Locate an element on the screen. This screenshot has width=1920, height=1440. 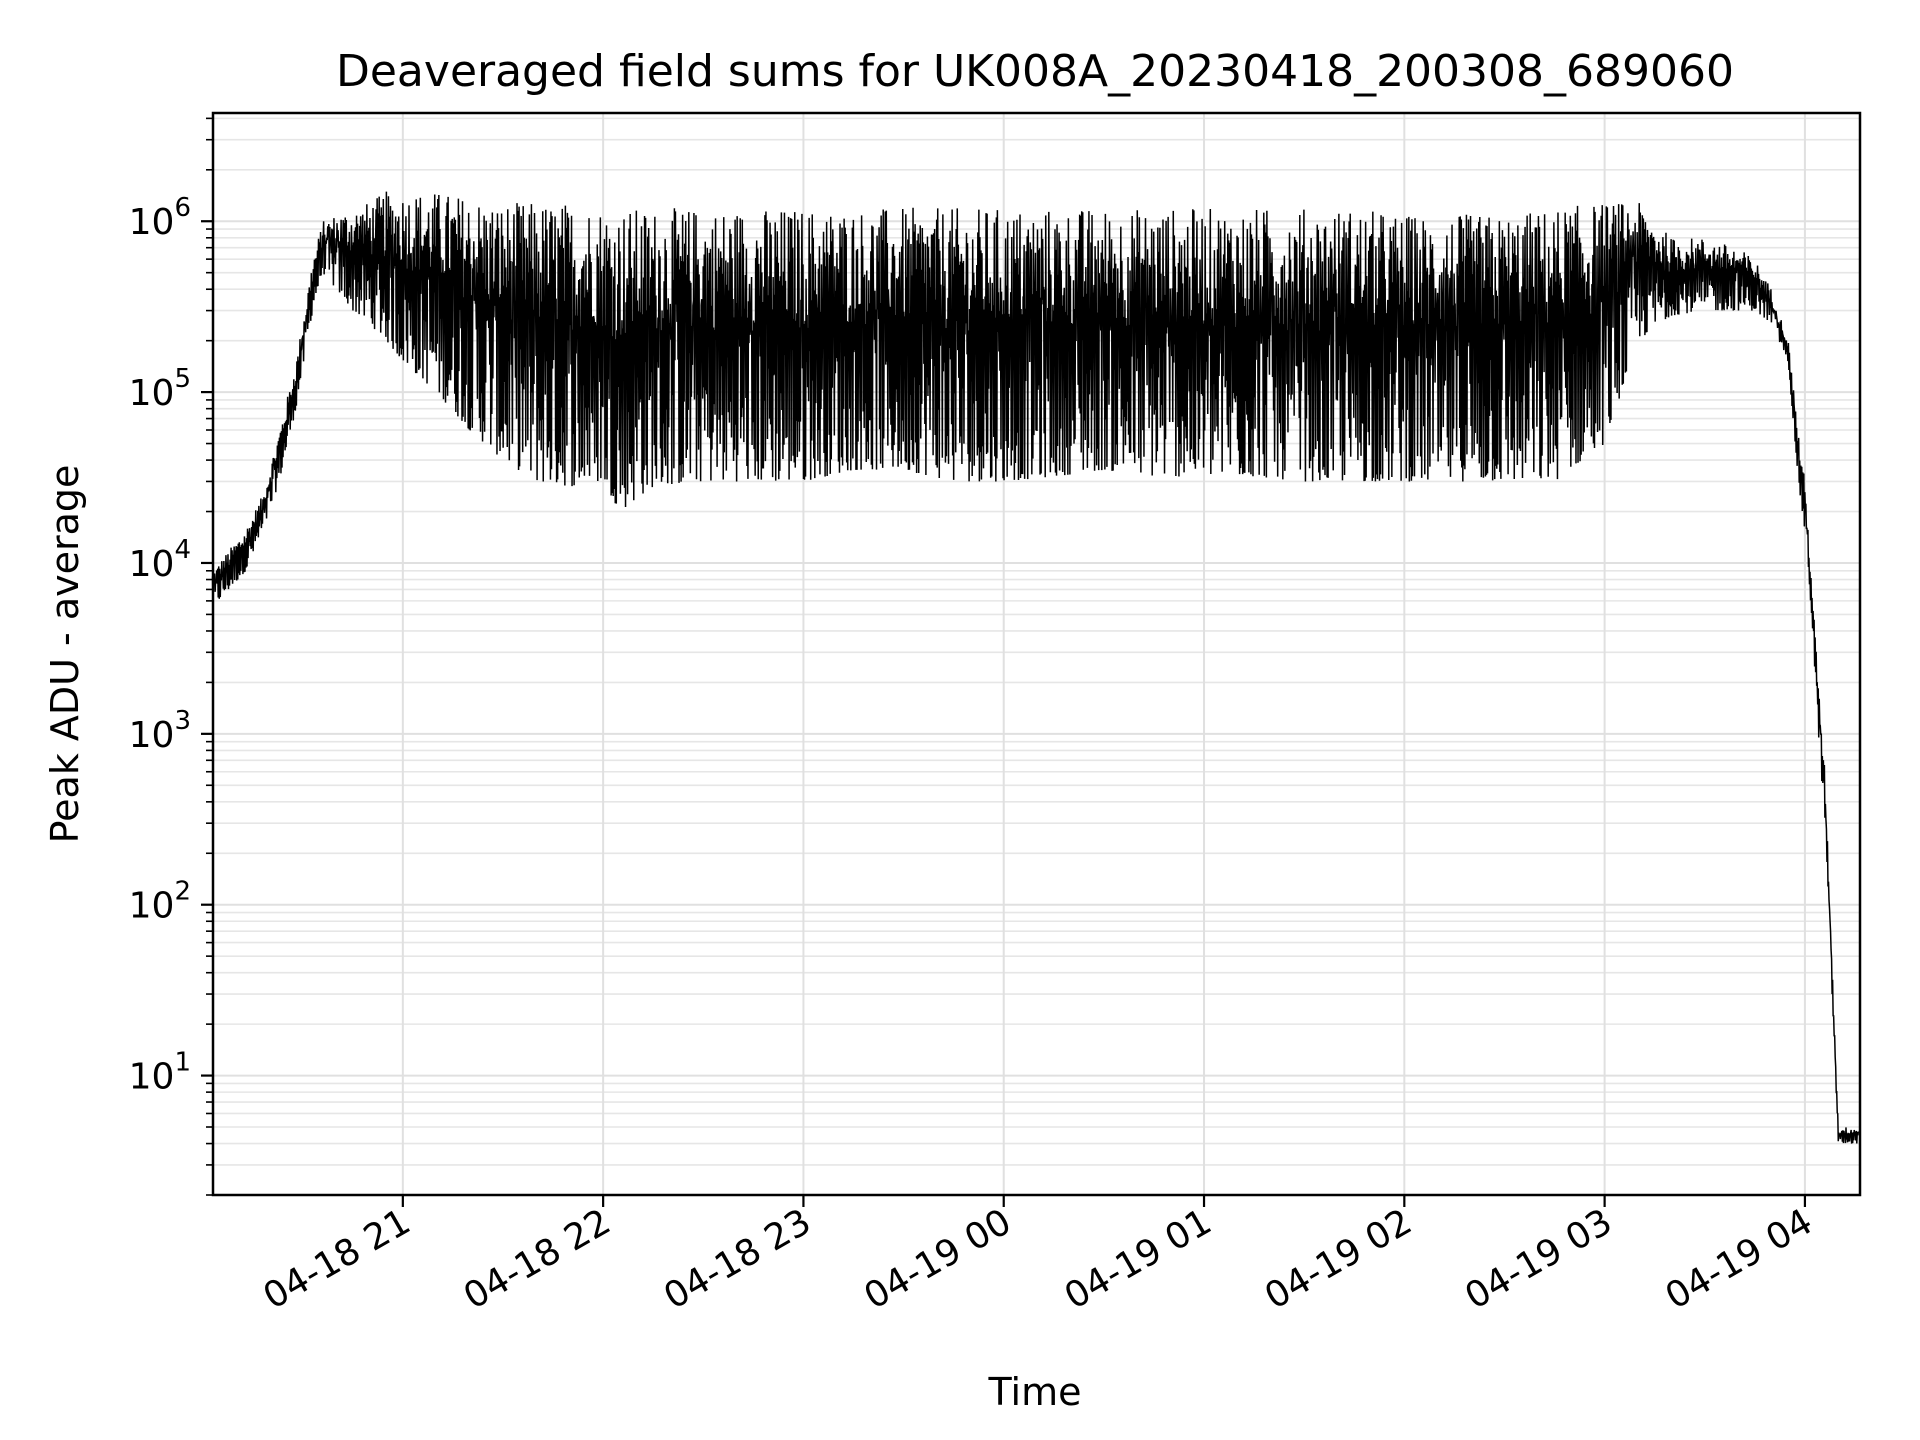
y-tick-label: 10¹ is located at coordinates (160, 1073).